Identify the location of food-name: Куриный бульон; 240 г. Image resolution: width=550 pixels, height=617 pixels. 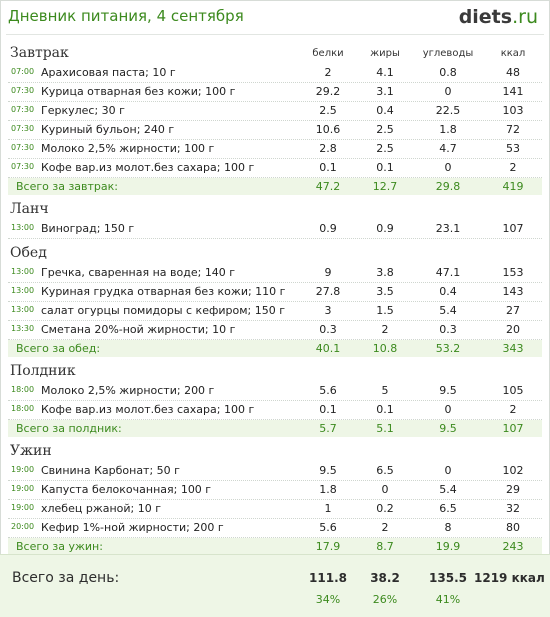
(108, 129).